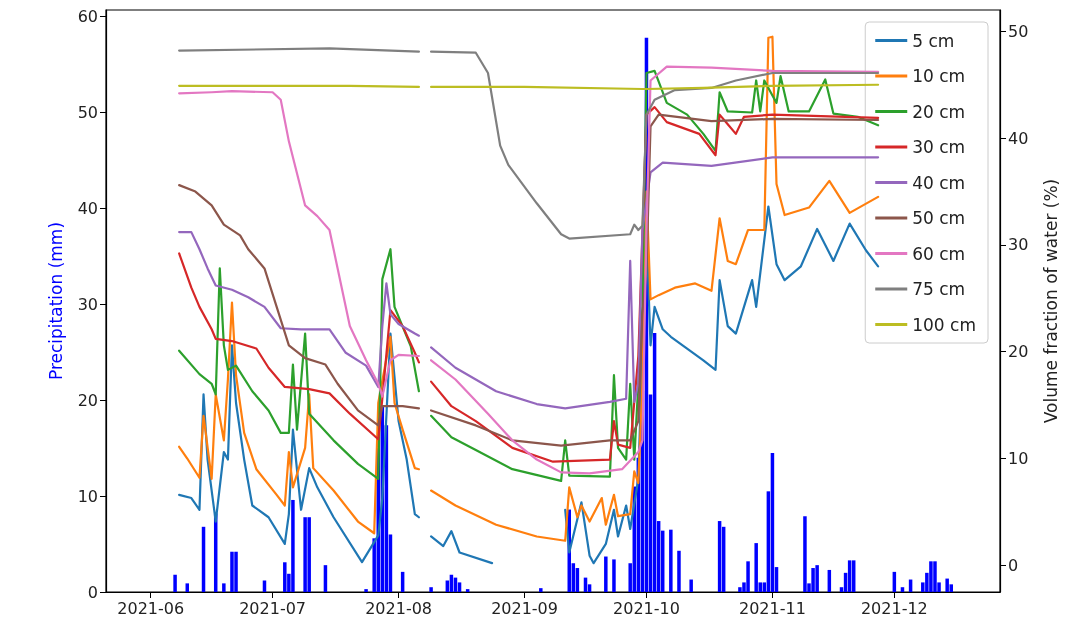  I want to click on x-tick-label: 2021-06, so click(151, 608).